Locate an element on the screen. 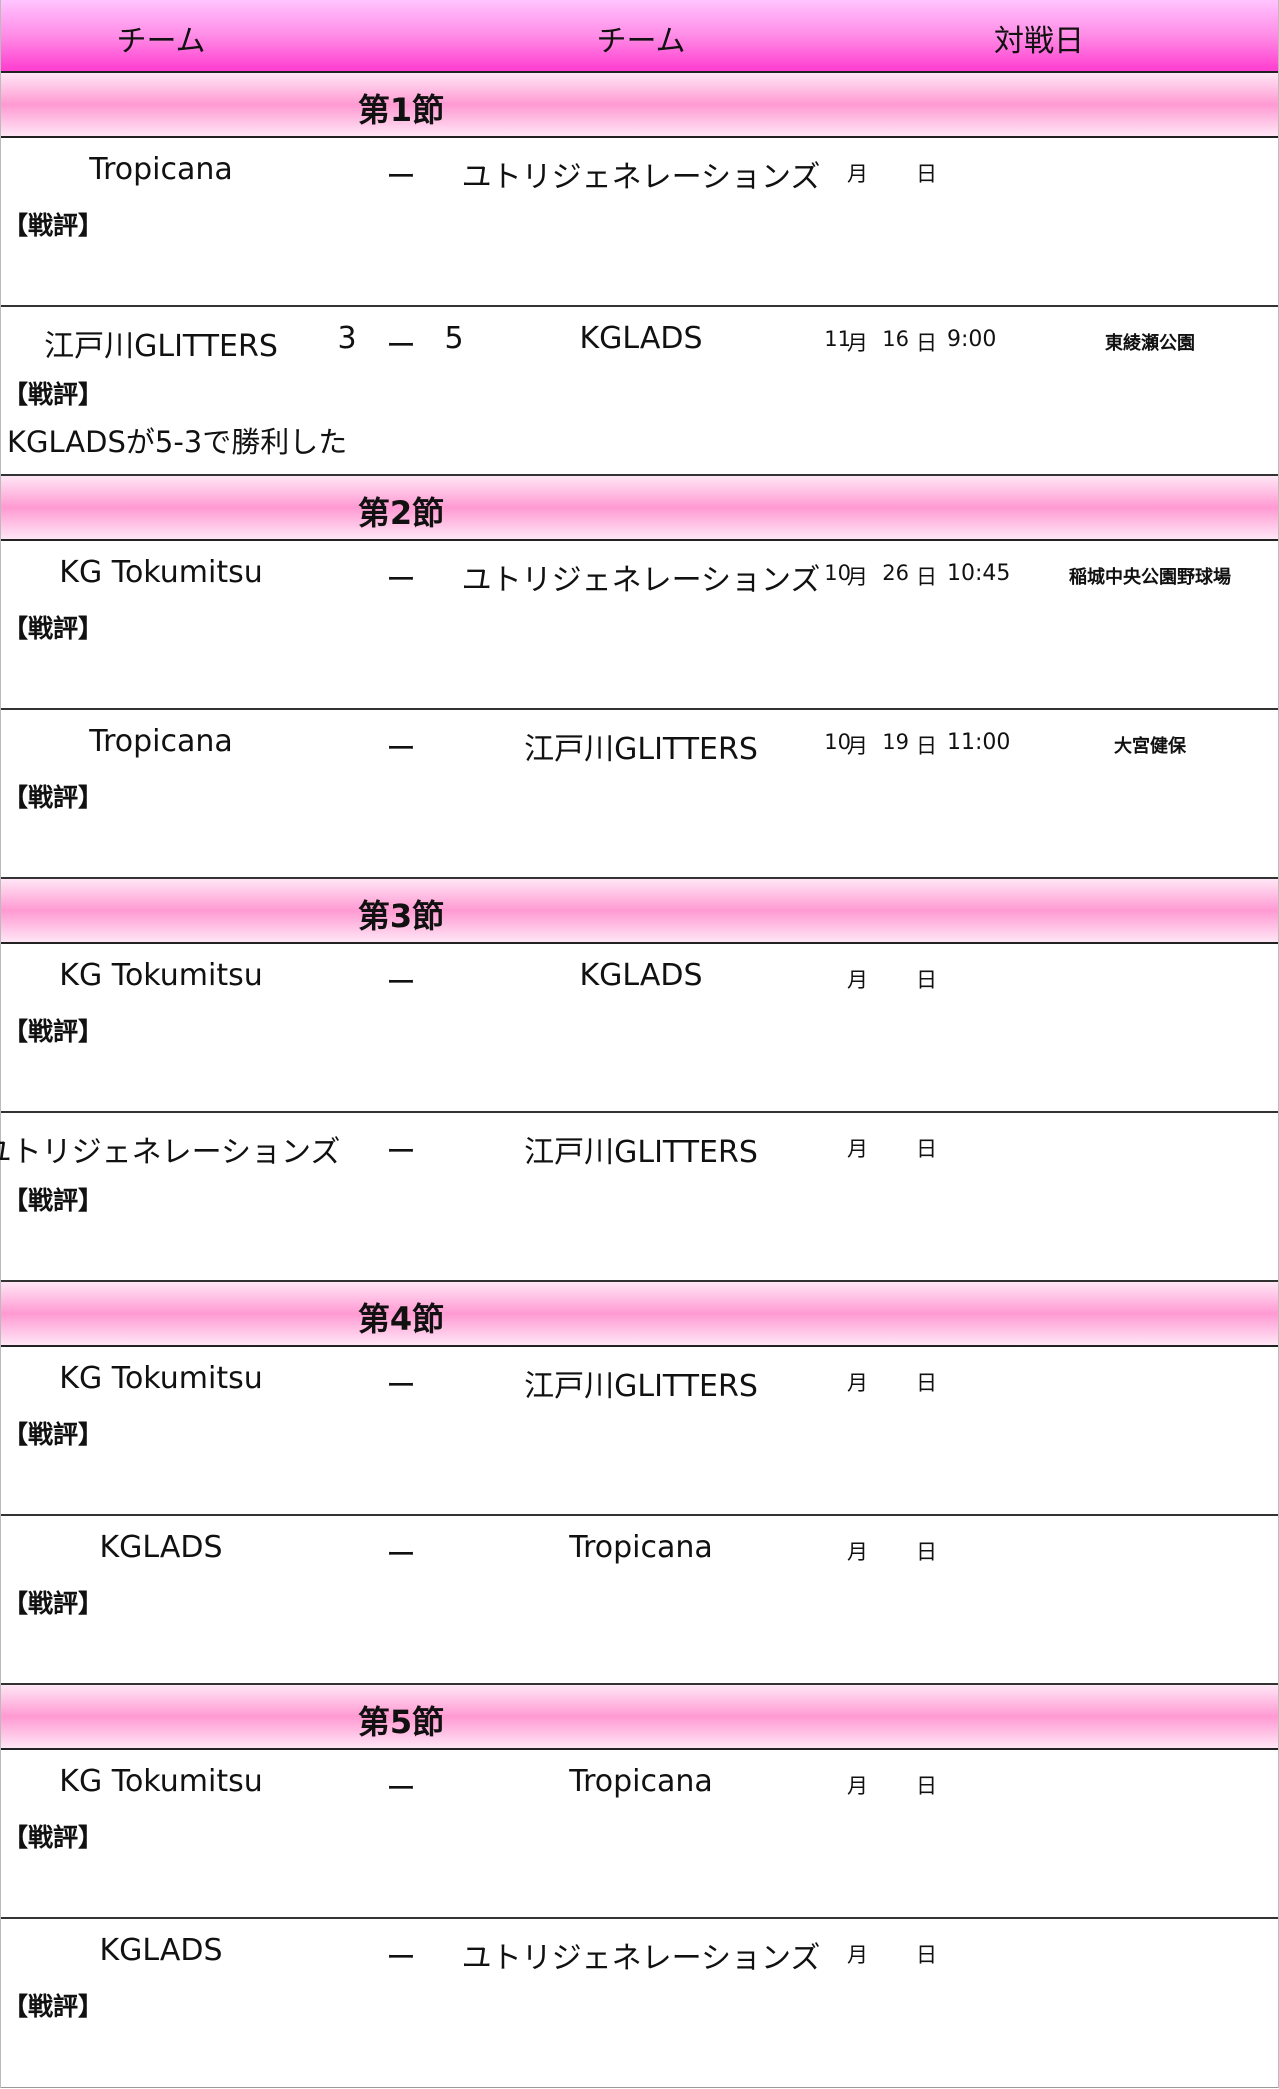 This screenshot has height=2089, width=1279. match-row: KG Tokumitsu ー 江戸川GLITTERS 月 日【戦評】 is located at coordinates (639, 1431).